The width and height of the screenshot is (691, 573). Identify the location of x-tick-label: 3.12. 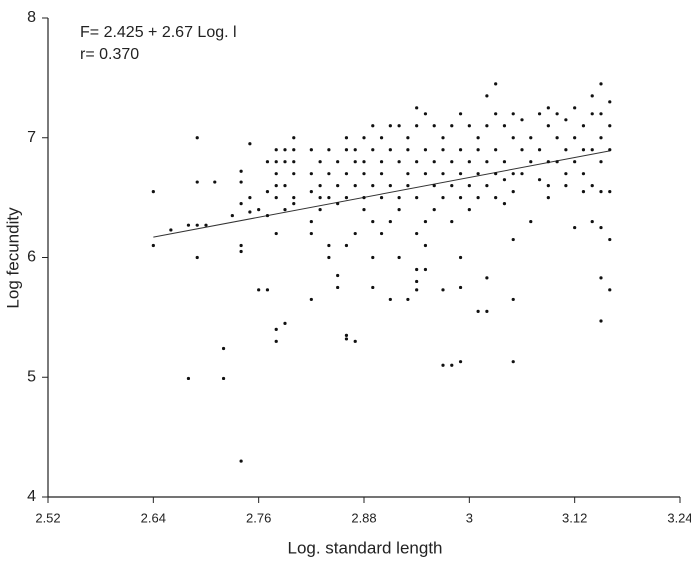
(574, 517).